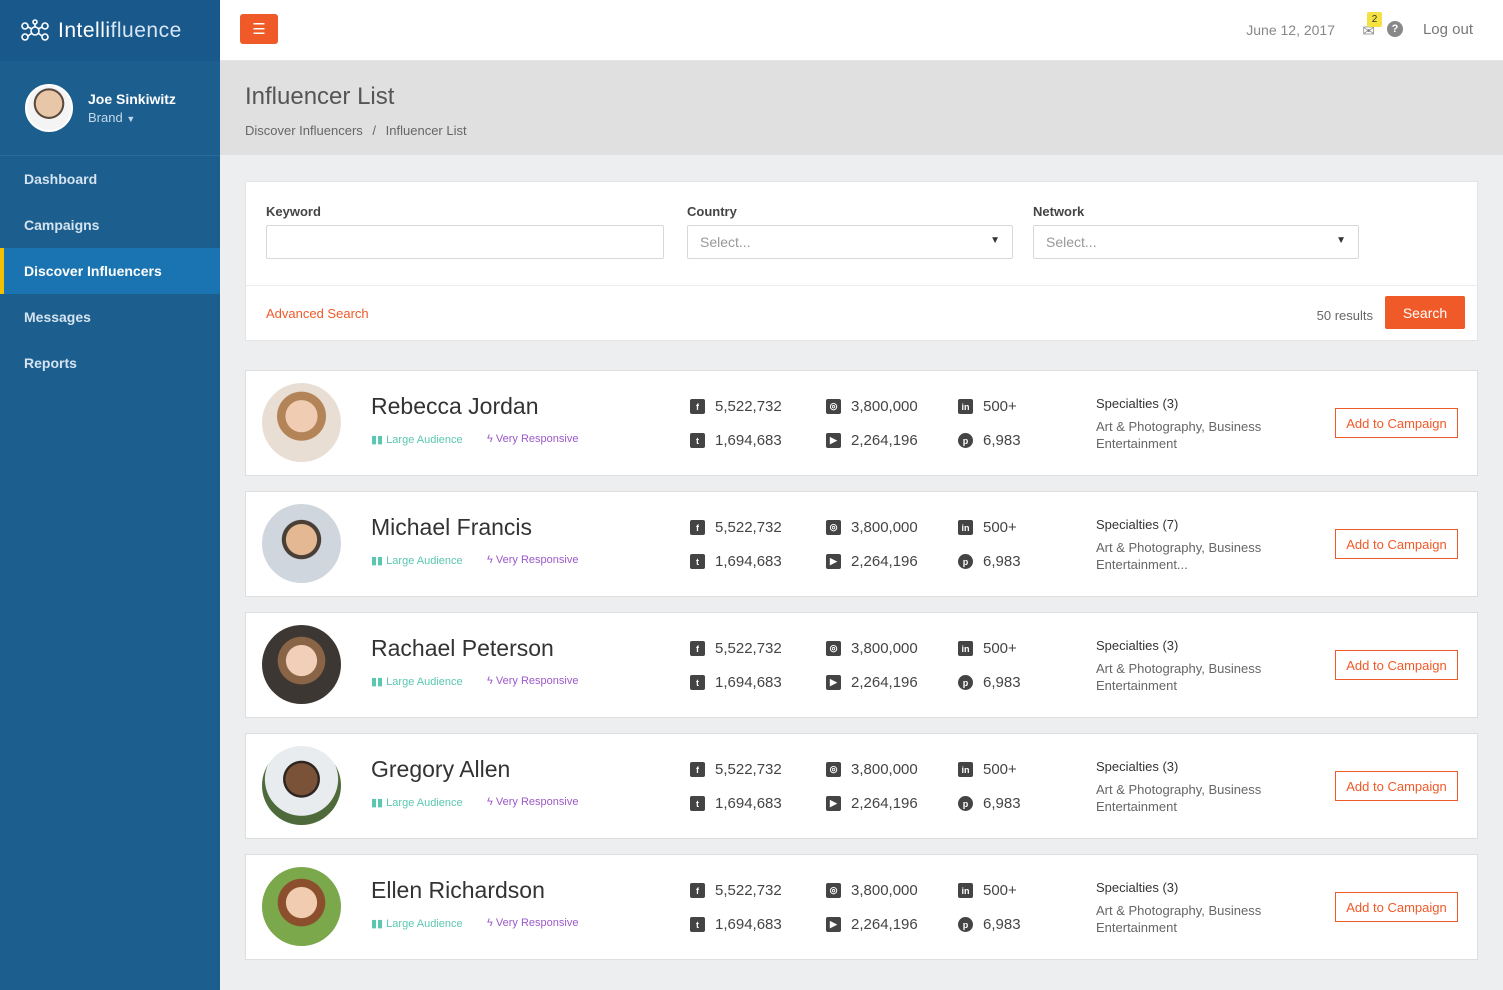 Image resolution: width=1503 pixels, height=990 pixels. I want to click on results-count: 50 results, so click(1344, 315).